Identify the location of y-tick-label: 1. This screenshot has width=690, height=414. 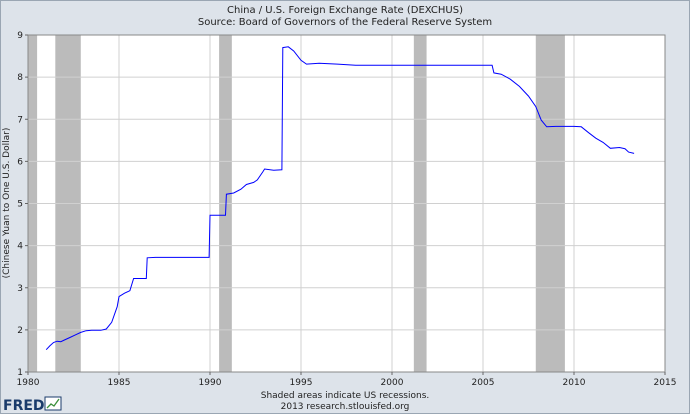
(20, 373).